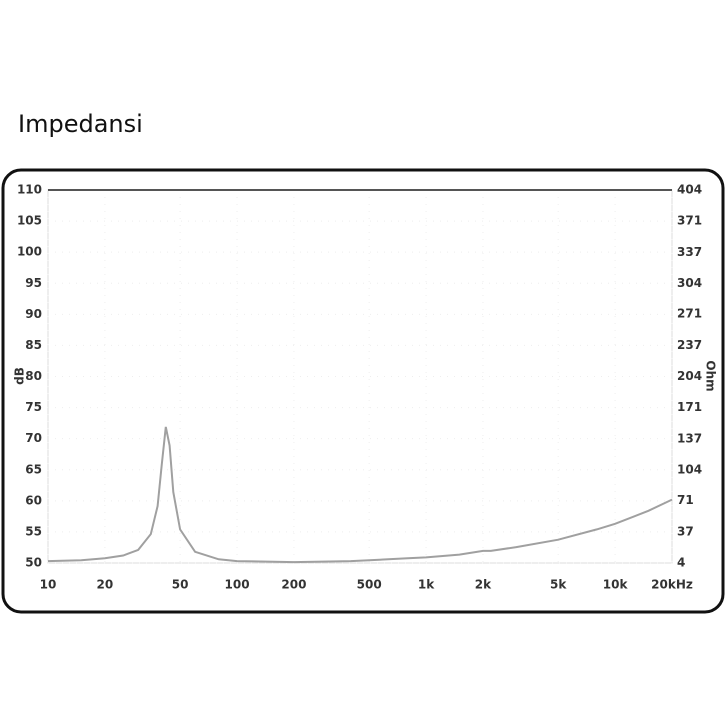 This screenshot has height=726, width=726. Describe the element at coordinates (689, 252) in the screenshot. I see `y2-tick-label: 337` at that location.